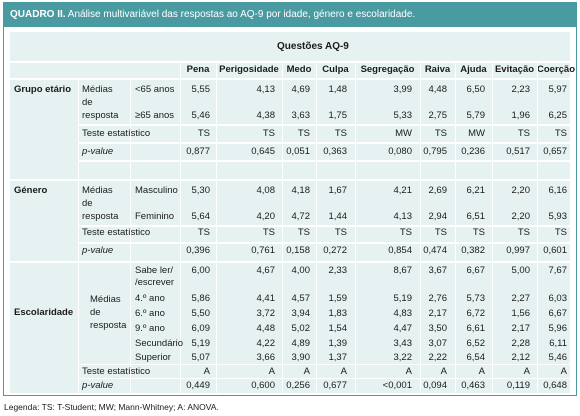  What do you see at coordinates (249, 69) in the screenshot?
I see `column-header: Perigosidade` at bounding box center [249, 69].